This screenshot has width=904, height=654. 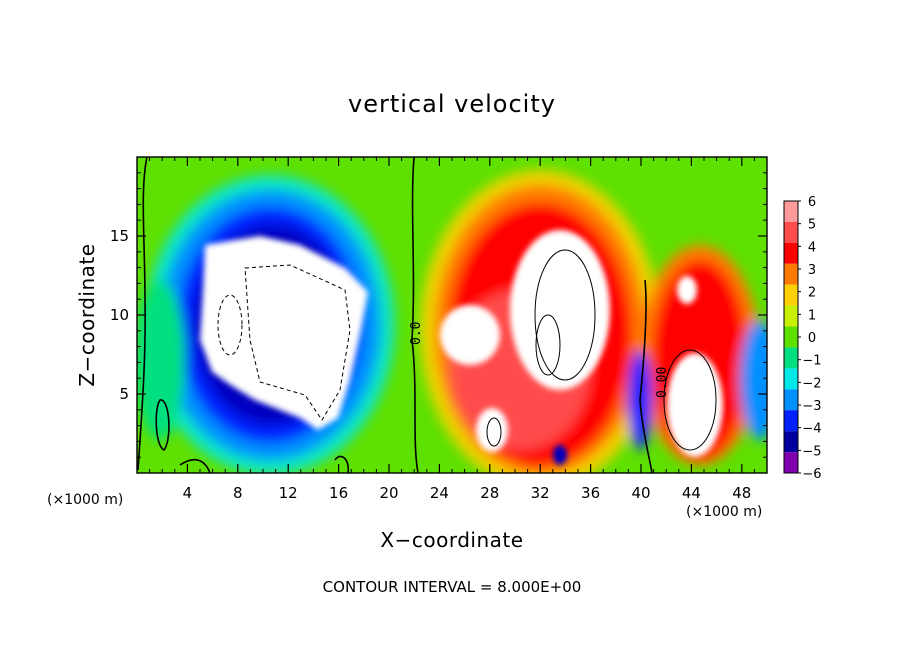 What do you see at coordinates (119, 315) in the screenshot?
I see `y-tick-label: 10` at bounding box center [119, 315].